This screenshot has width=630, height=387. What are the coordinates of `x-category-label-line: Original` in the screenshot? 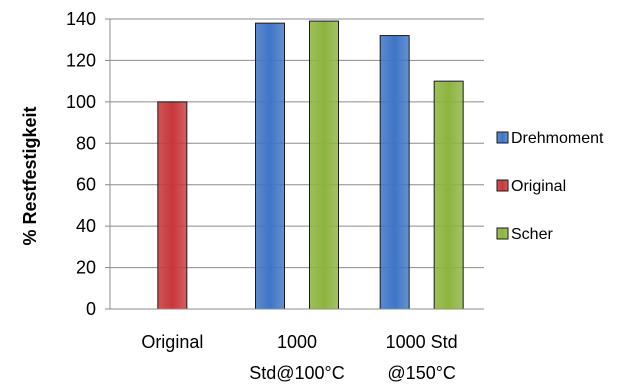 It's located at (172, 342).